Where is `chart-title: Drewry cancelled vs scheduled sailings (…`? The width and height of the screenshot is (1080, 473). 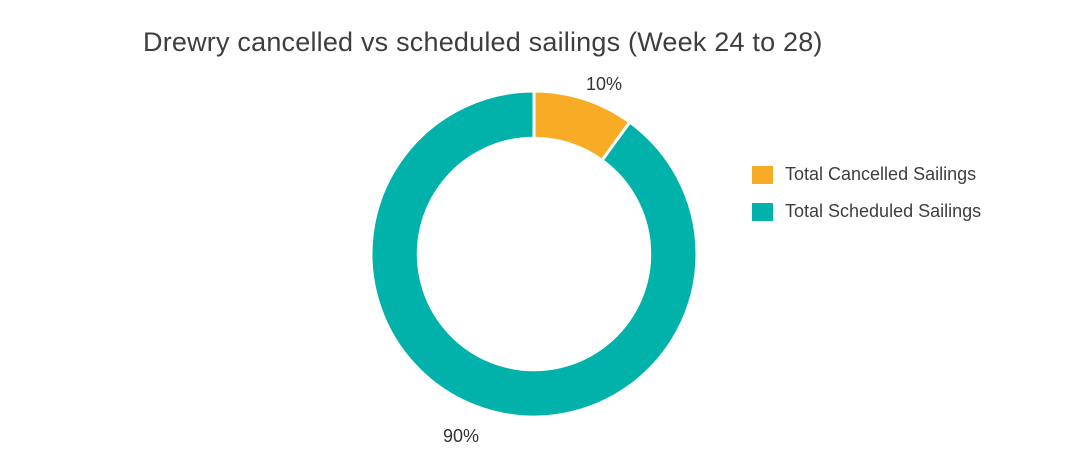 chart-title: Drewry cancelled vs scheduled sailings (… is located at coordinates (483, 42).